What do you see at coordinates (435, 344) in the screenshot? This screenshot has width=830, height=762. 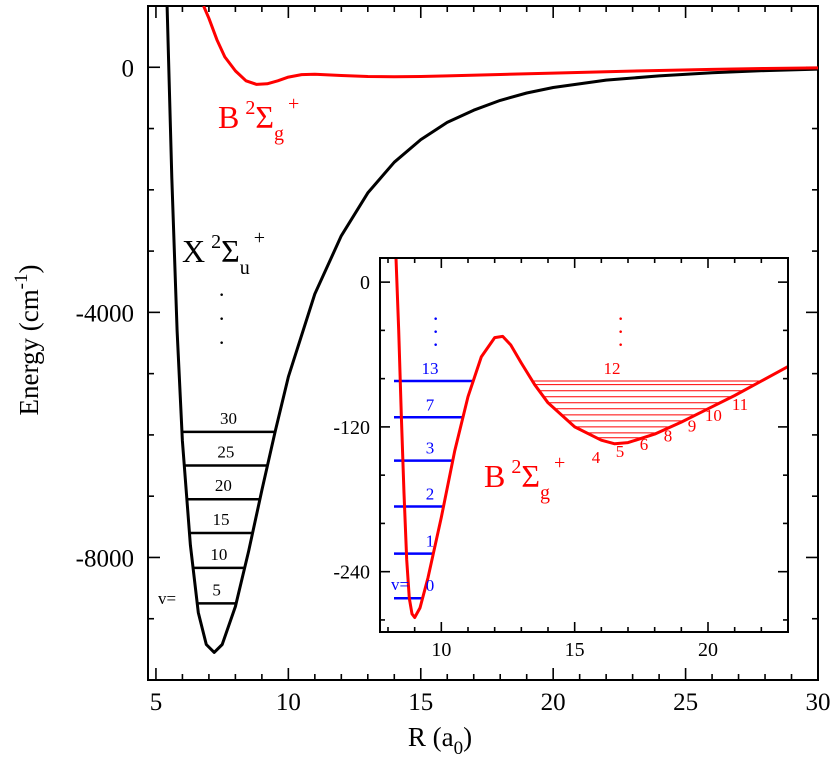 I see `inset-blue-vdots-3: ·` at bounding box center [435, 344].